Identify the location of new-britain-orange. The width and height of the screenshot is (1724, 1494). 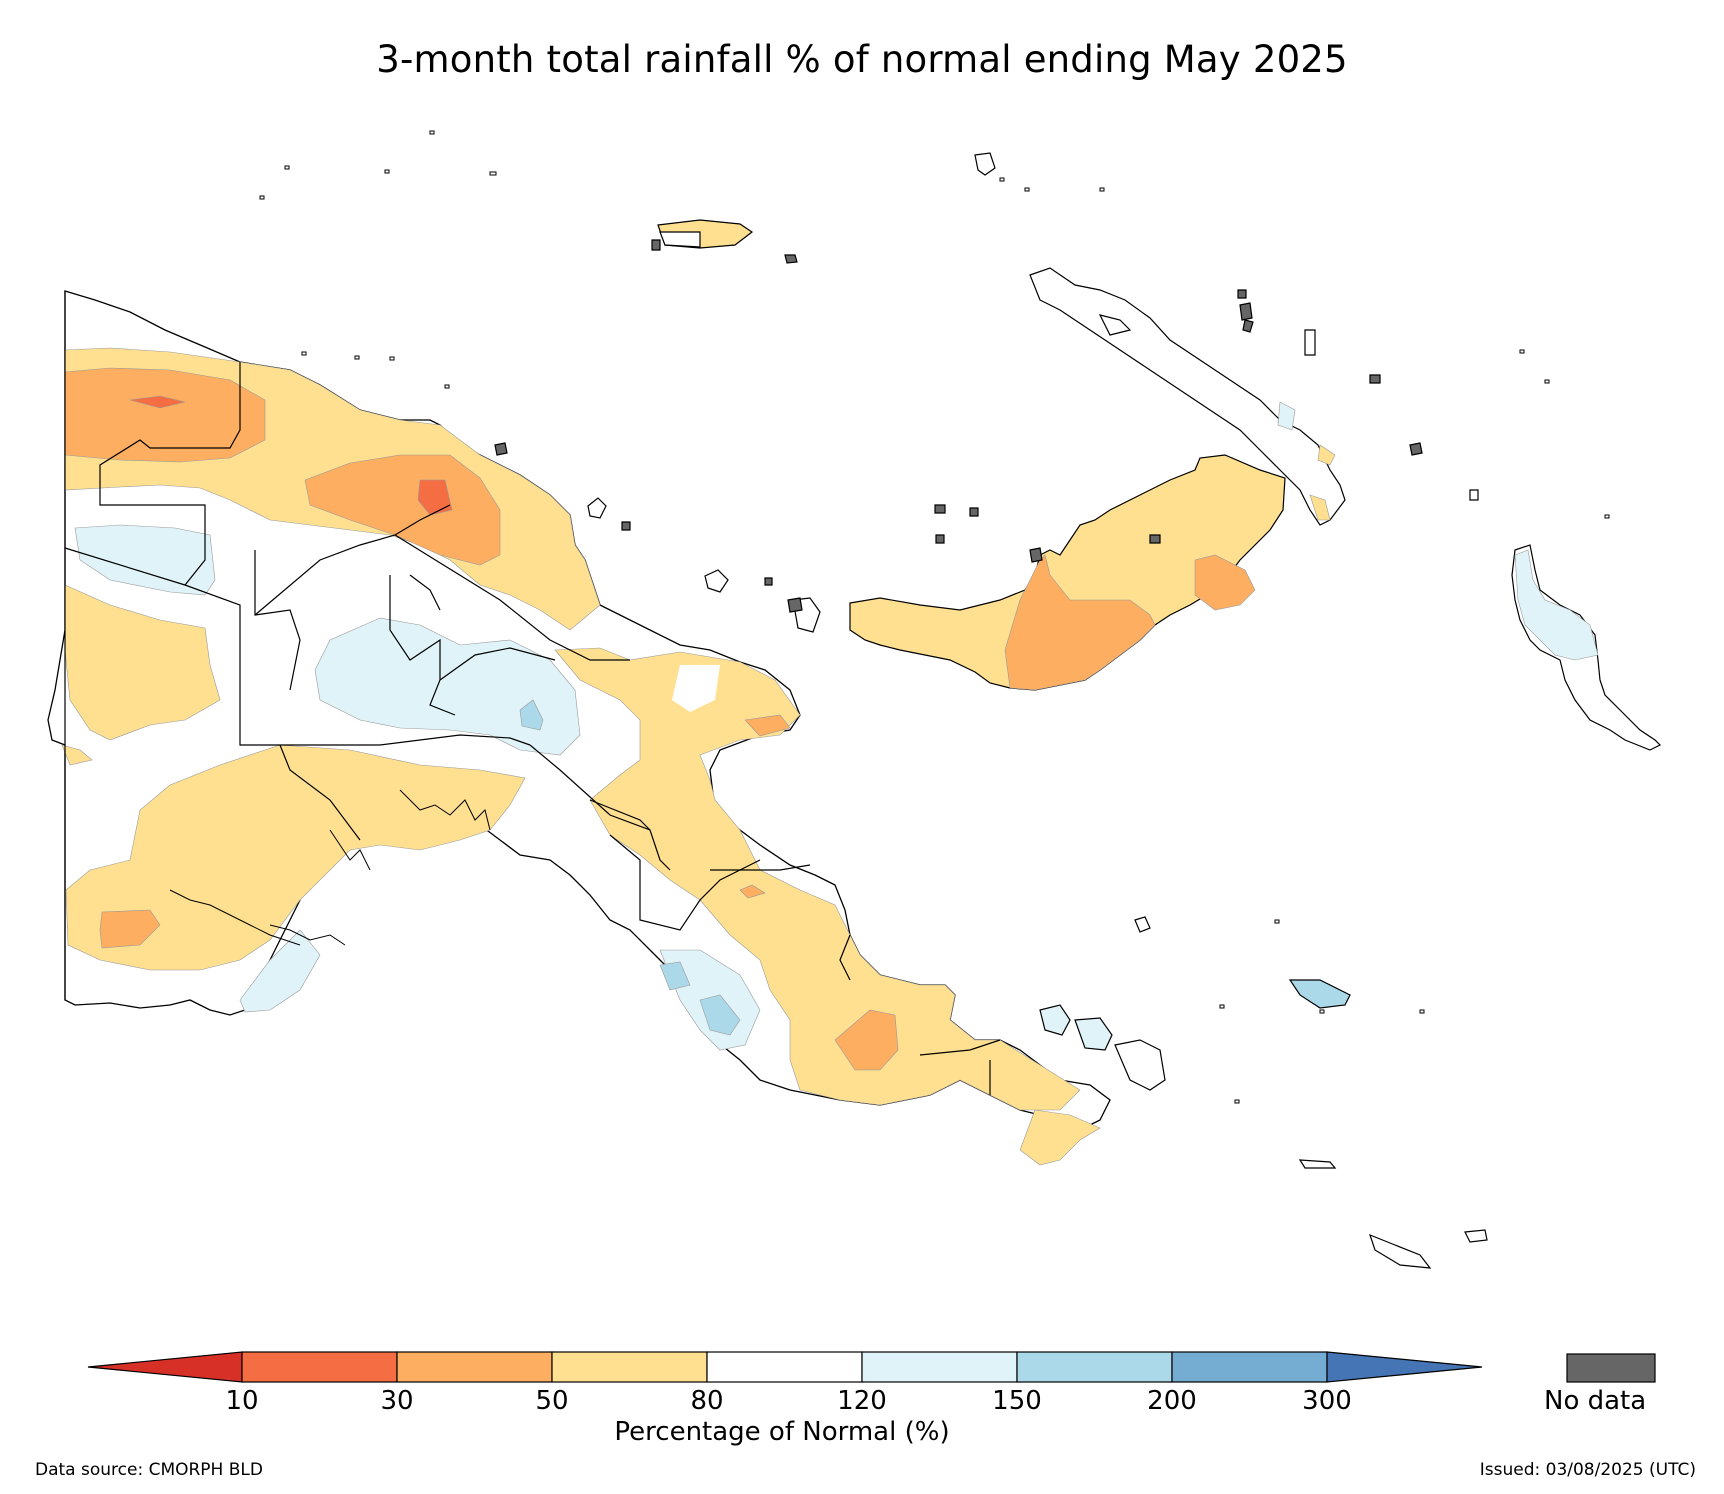
(1080, 622).